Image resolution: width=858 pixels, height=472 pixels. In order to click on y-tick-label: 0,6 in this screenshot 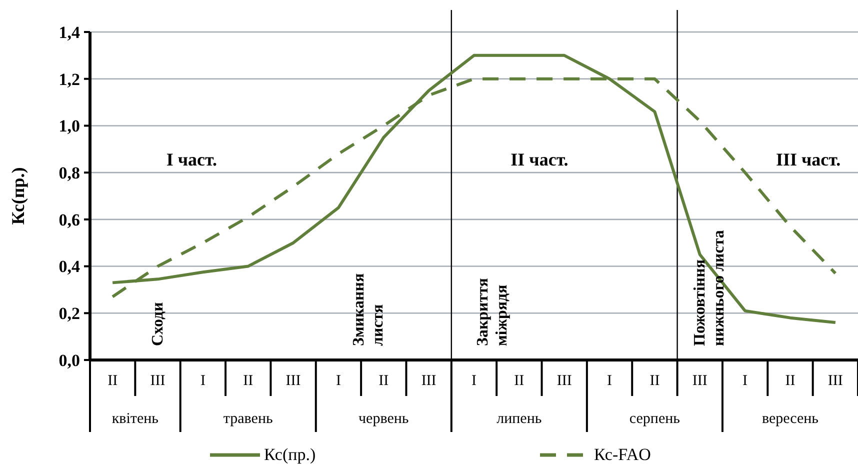, I will do `click(69, 220)`.